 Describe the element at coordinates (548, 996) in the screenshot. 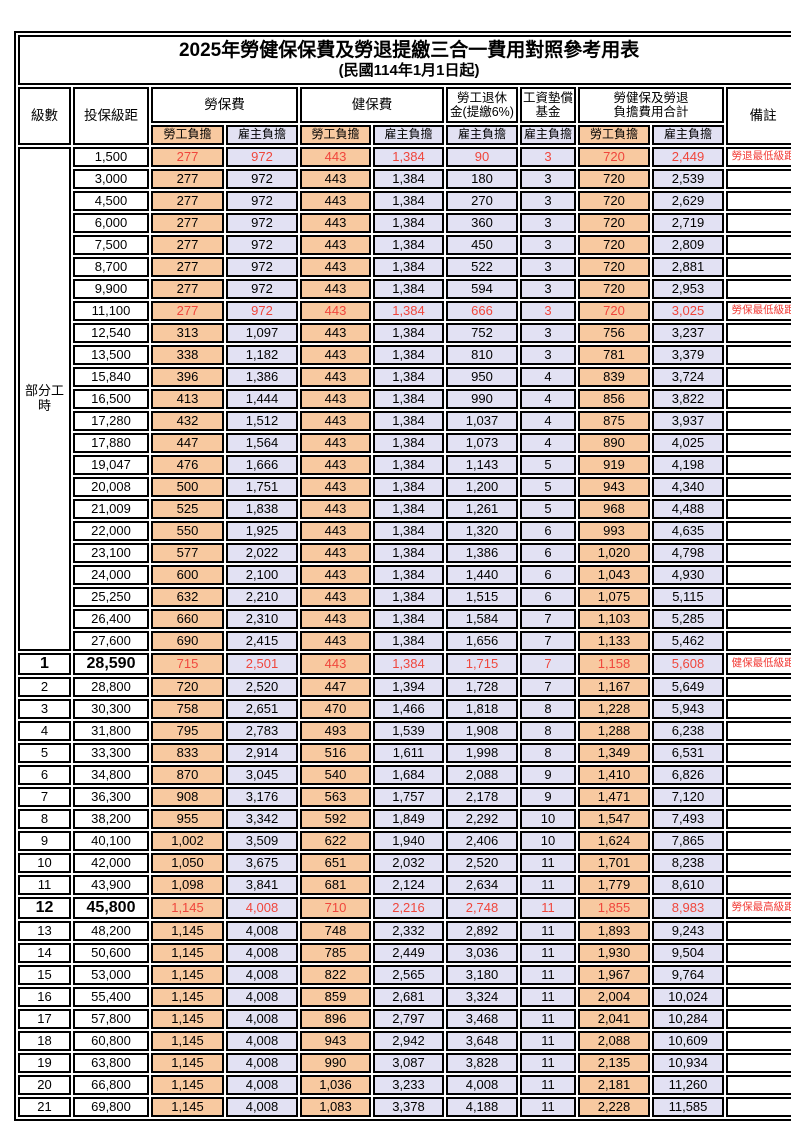

I see `wage-fund-employer-cell: 11` at that location.